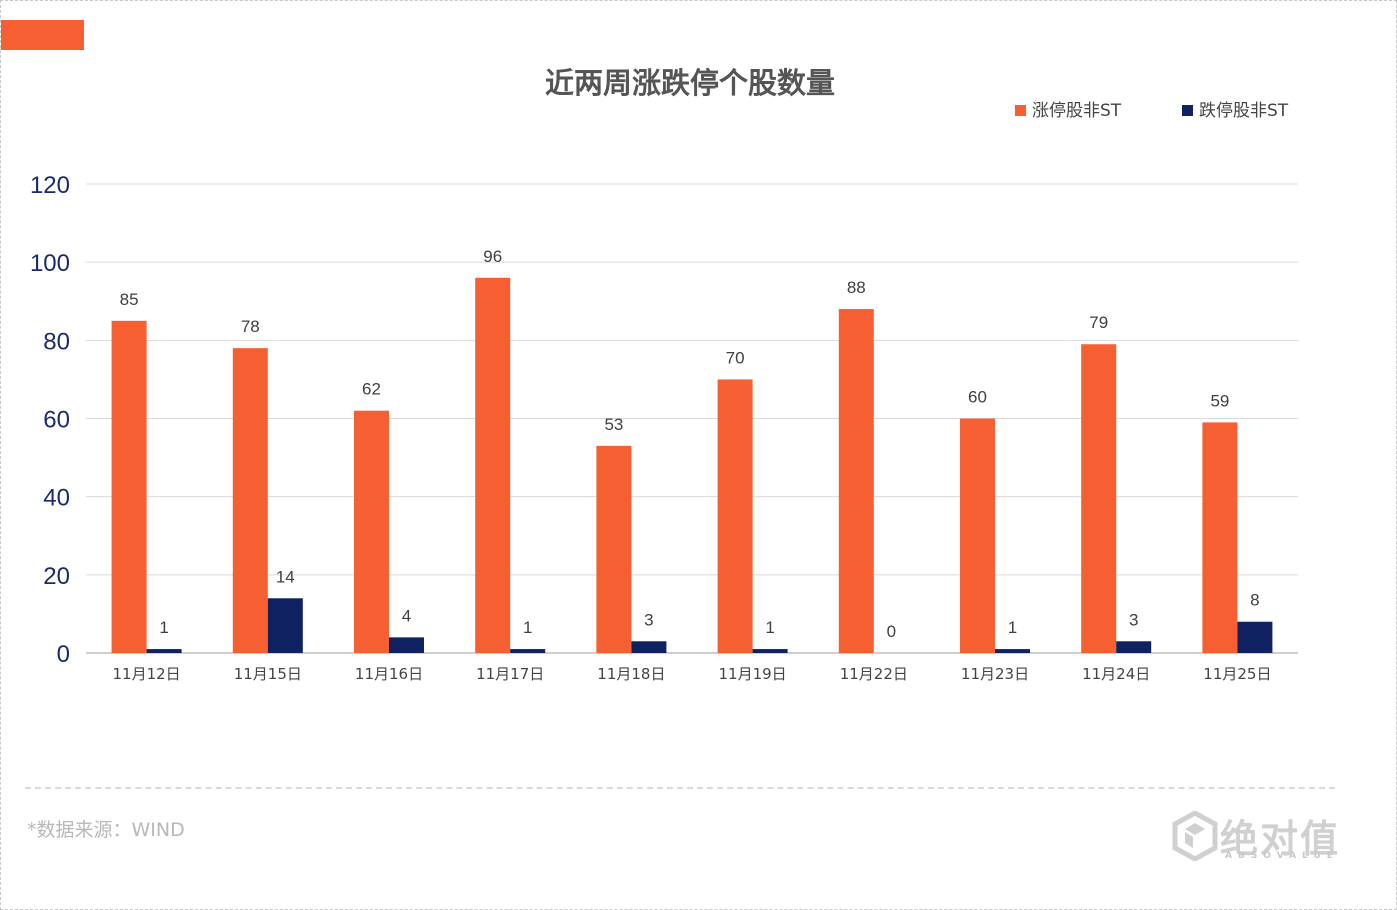  I want to click on x-tick-label: 11月17日, so click(510, 674).